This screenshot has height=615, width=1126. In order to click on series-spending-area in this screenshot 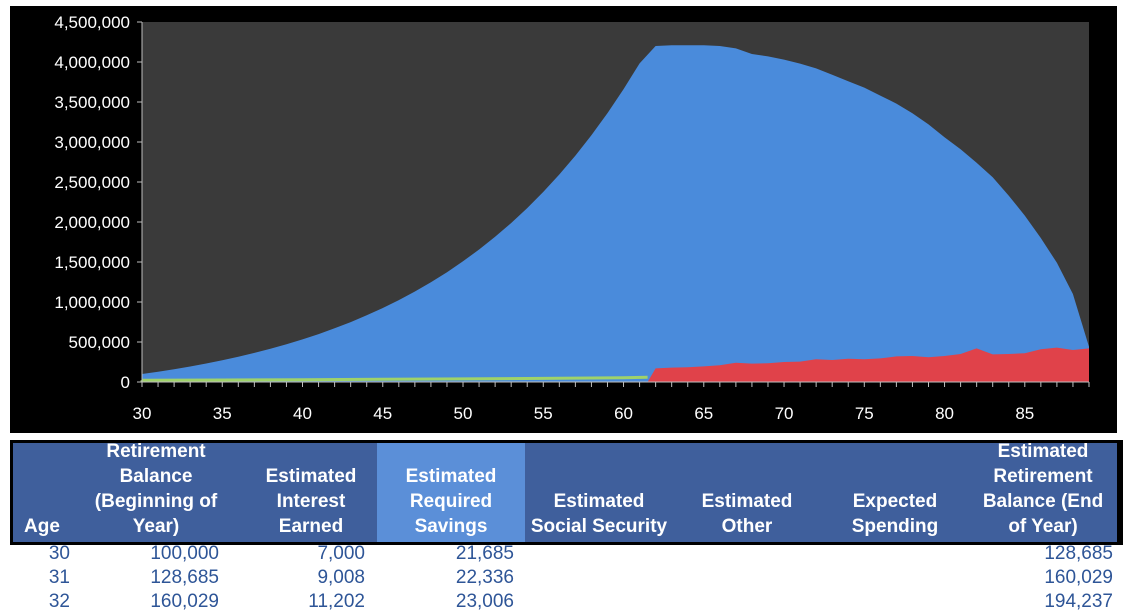, I will do `click(868, 364)`.